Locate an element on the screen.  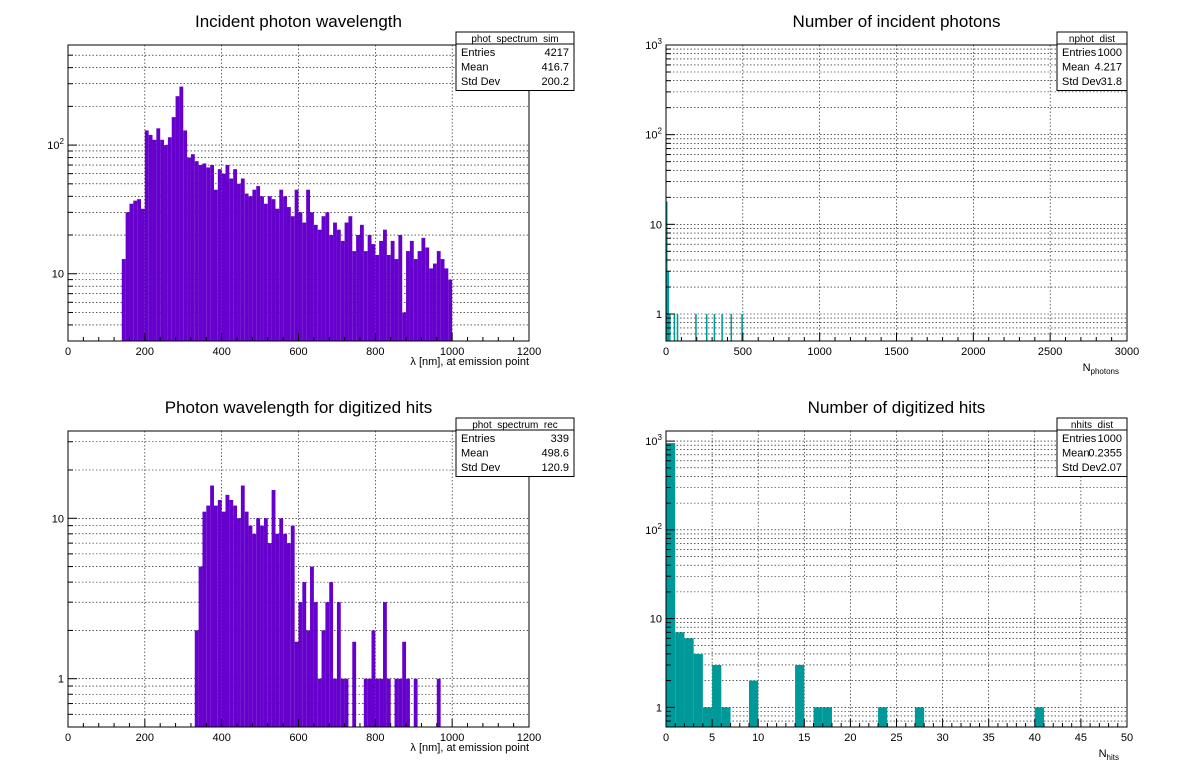
stats-row-value: 339 is located at coordinates (560, 439).